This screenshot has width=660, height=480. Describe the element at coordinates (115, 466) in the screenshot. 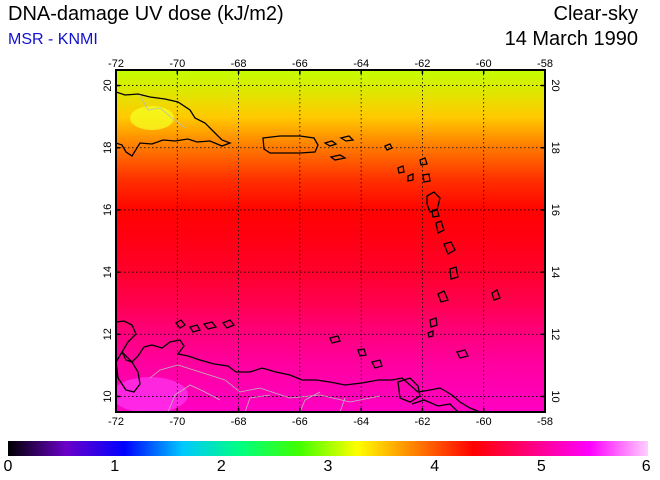

I see `colorbar-label: 1` at that location.